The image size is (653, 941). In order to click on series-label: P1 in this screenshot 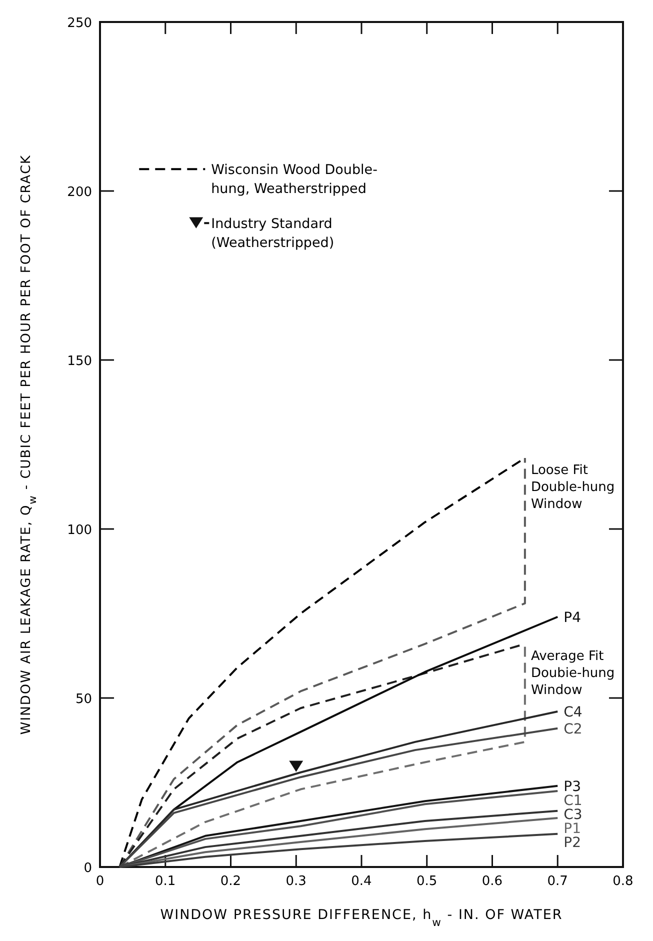, I will do `click(572, 828)`.